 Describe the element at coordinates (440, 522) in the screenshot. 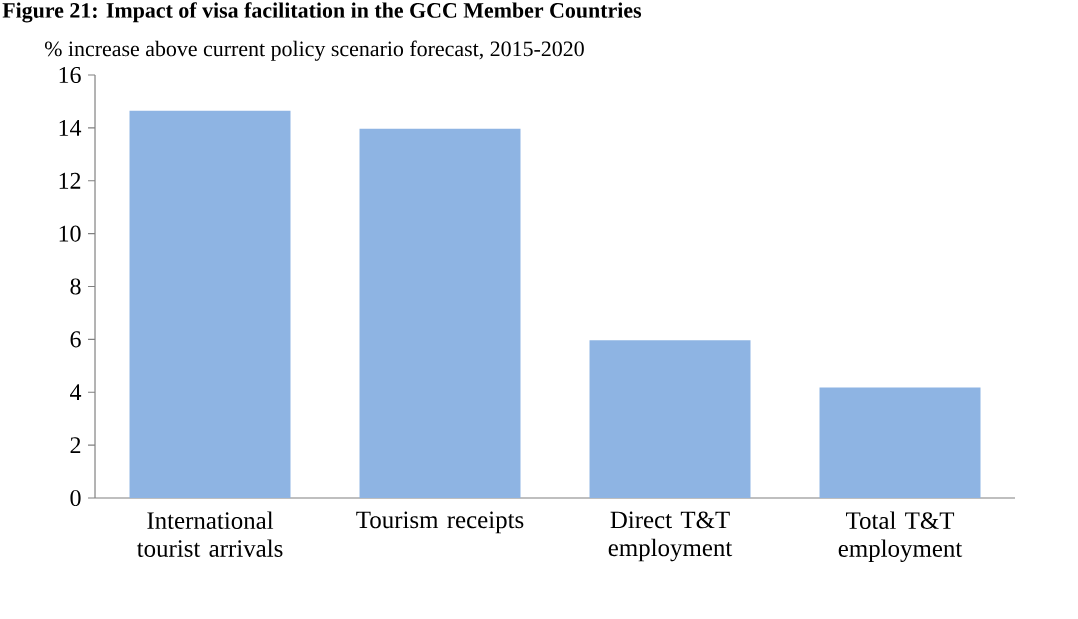

I see `x-tick-label: Tourism receipts` at that location.